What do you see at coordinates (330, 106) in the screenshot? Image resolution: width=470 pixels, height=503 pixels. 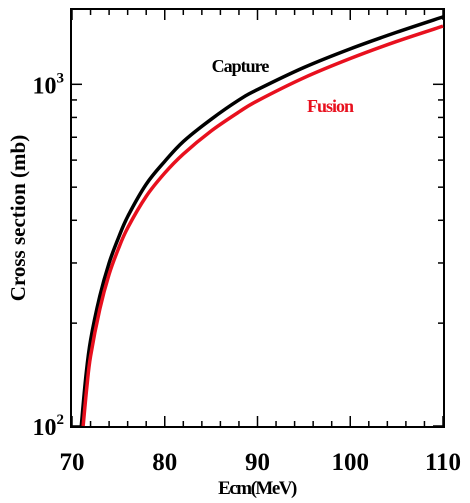 I see `series-label-fusion: Fusion` at bounding box center [330, 106].